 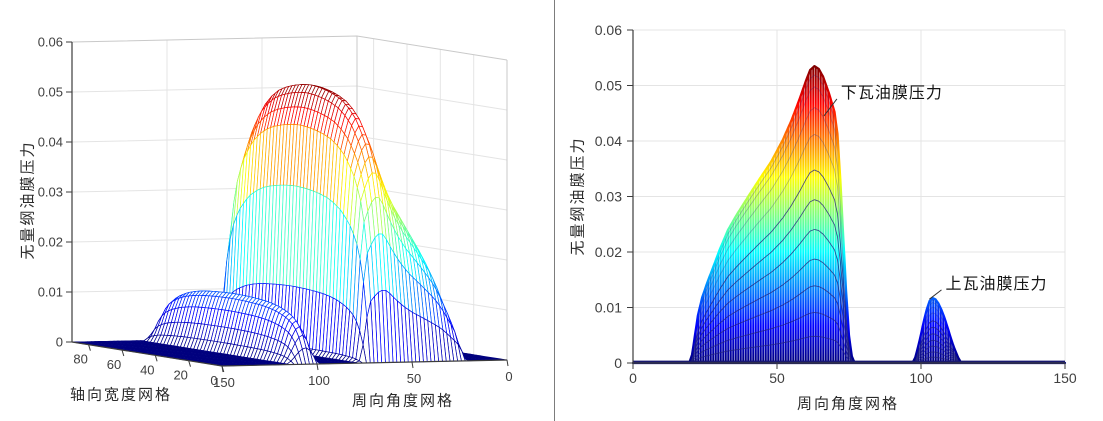 What do you see at coordinates (80, 359) in the screenshot?
I see `svg-text: 80` at bounding box center [80, 359].